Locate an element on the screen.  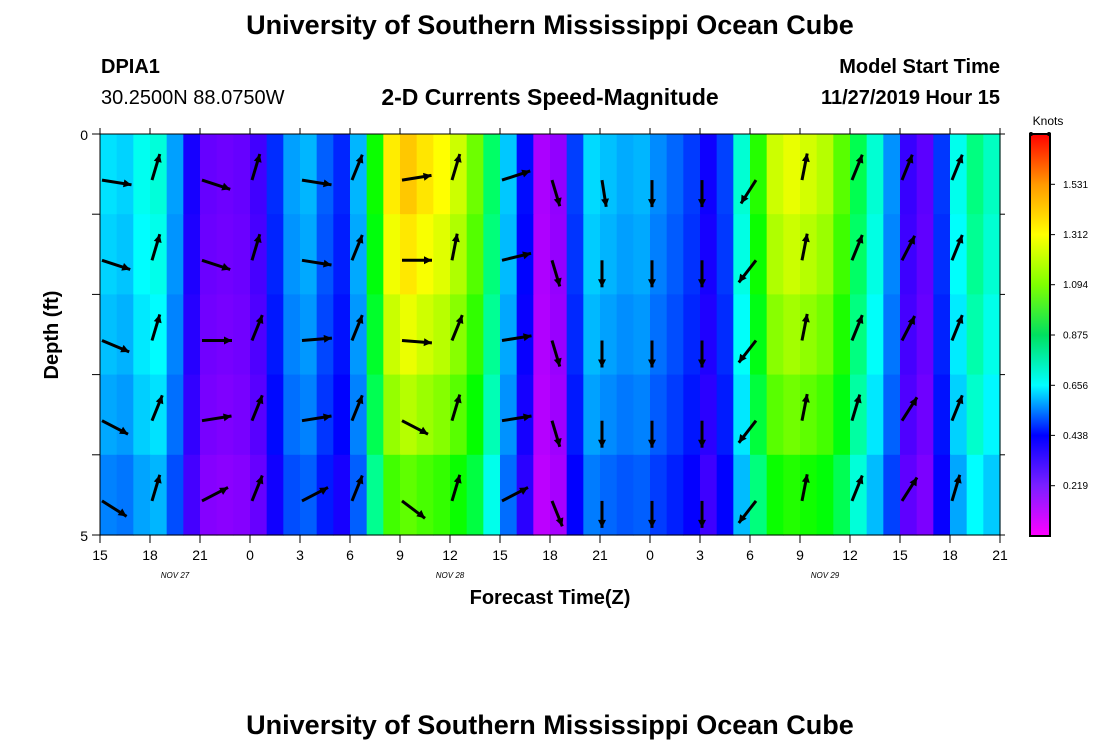
model-start-time: 11/27/2019 Hour 15 is located at coordinates (910, 98).